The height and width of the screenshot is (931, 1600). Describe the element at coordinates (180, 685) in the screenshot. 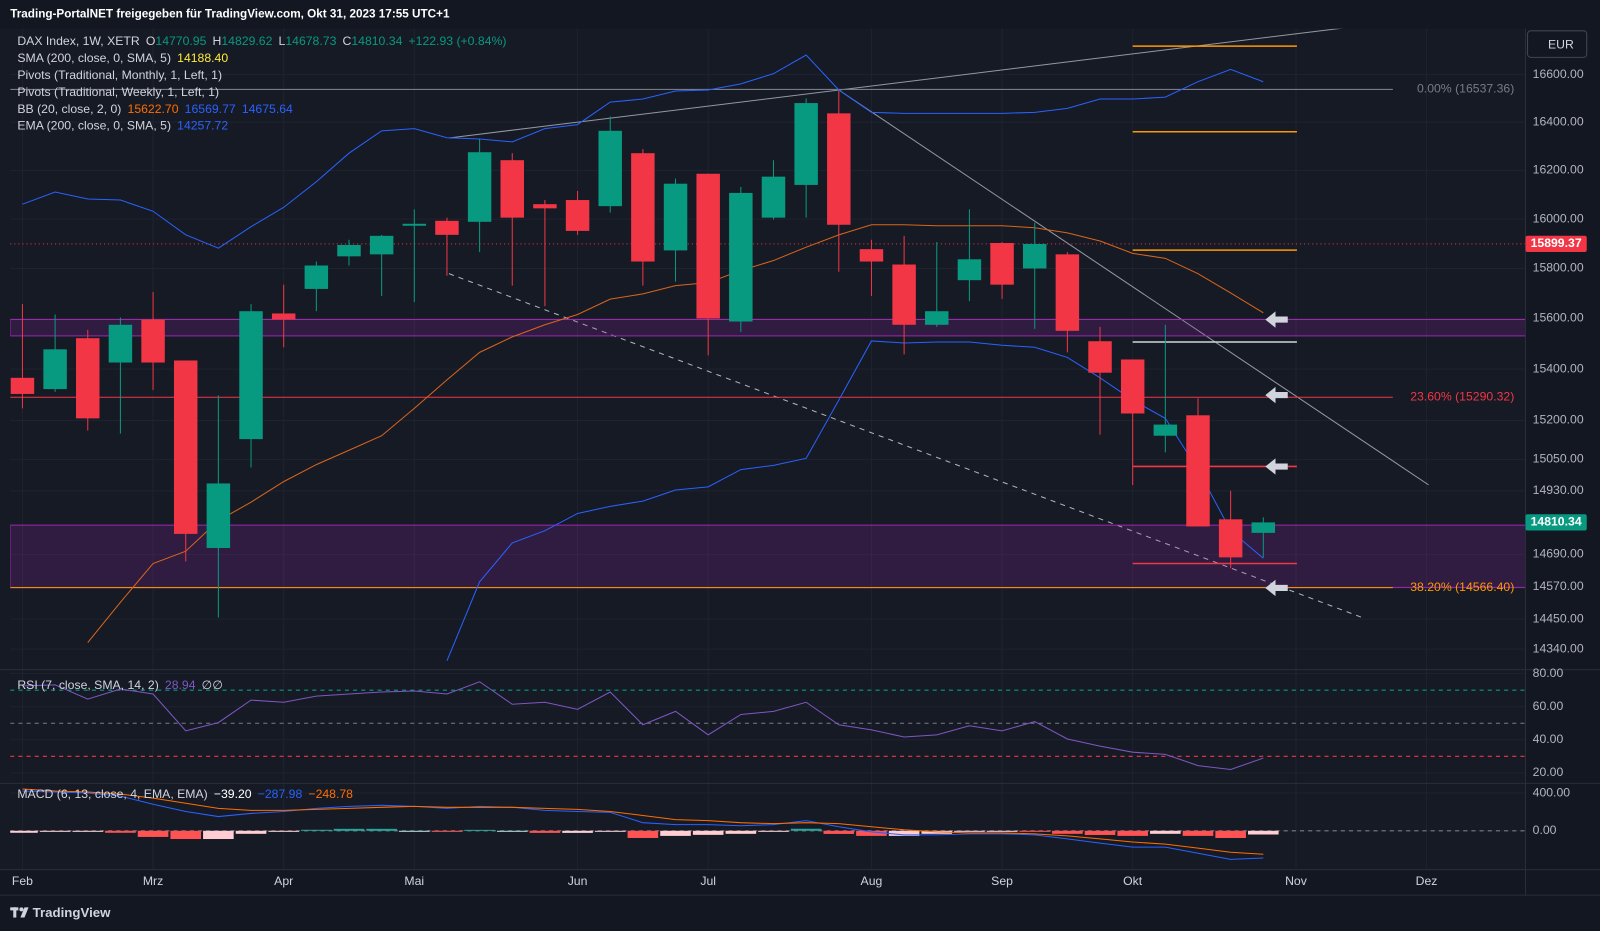

I see `legend-item: 28.94` at that location.